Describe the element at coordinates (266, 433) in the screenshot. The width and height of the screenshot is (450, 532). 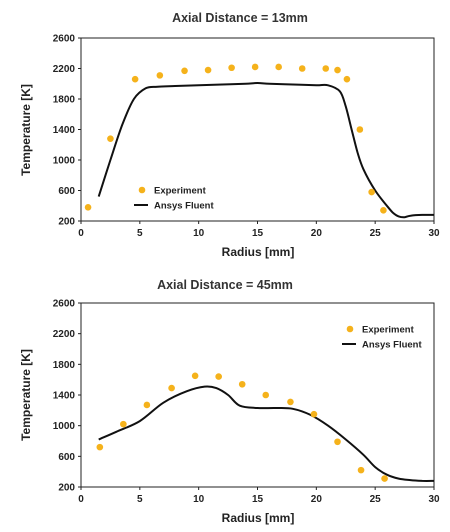
I see `series-line-ansys-fluent` at that location.